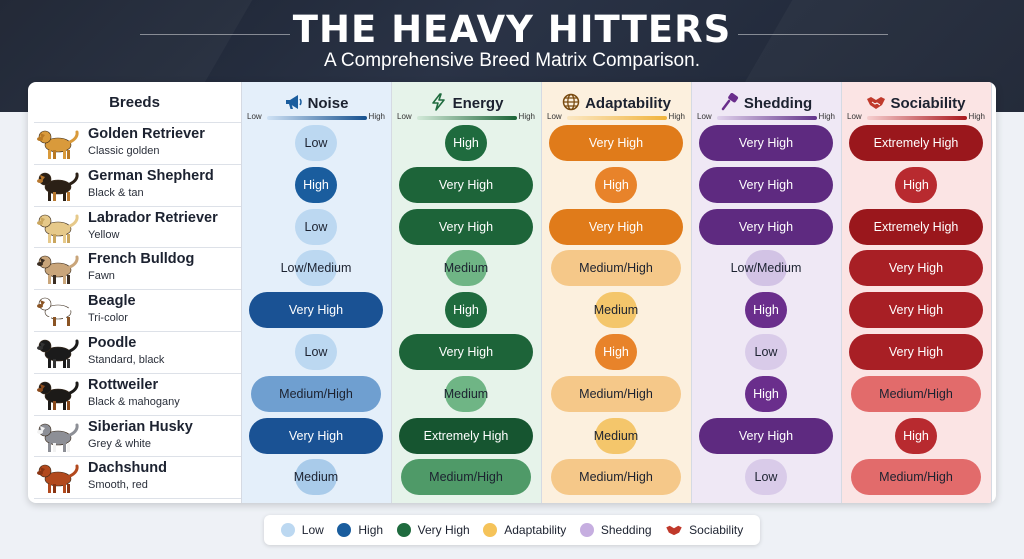 This screenshot has width=1024, height=559. I want to click on page-subtitle: A Comprehensive Breed Matrix Comparison., so click(512, 60).